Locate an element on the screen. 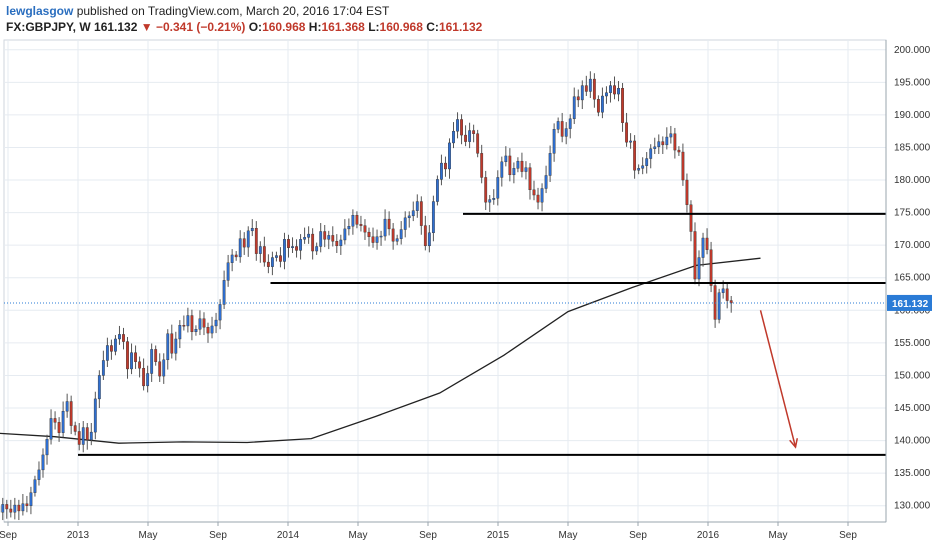  x-tick-label: 2014 is located at coordinates (288, 535).